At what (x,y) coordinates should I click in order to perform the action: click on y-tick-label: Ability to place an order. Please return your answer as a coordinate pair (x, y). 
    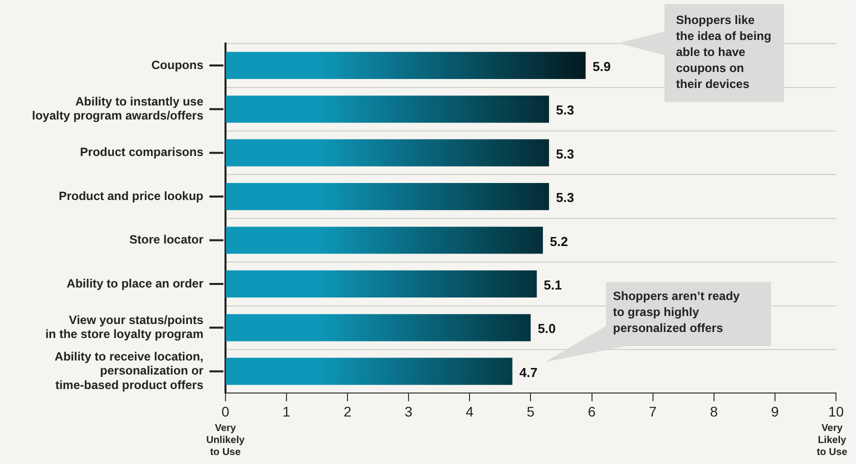
    Looking at the image, I should click on (135, 283).